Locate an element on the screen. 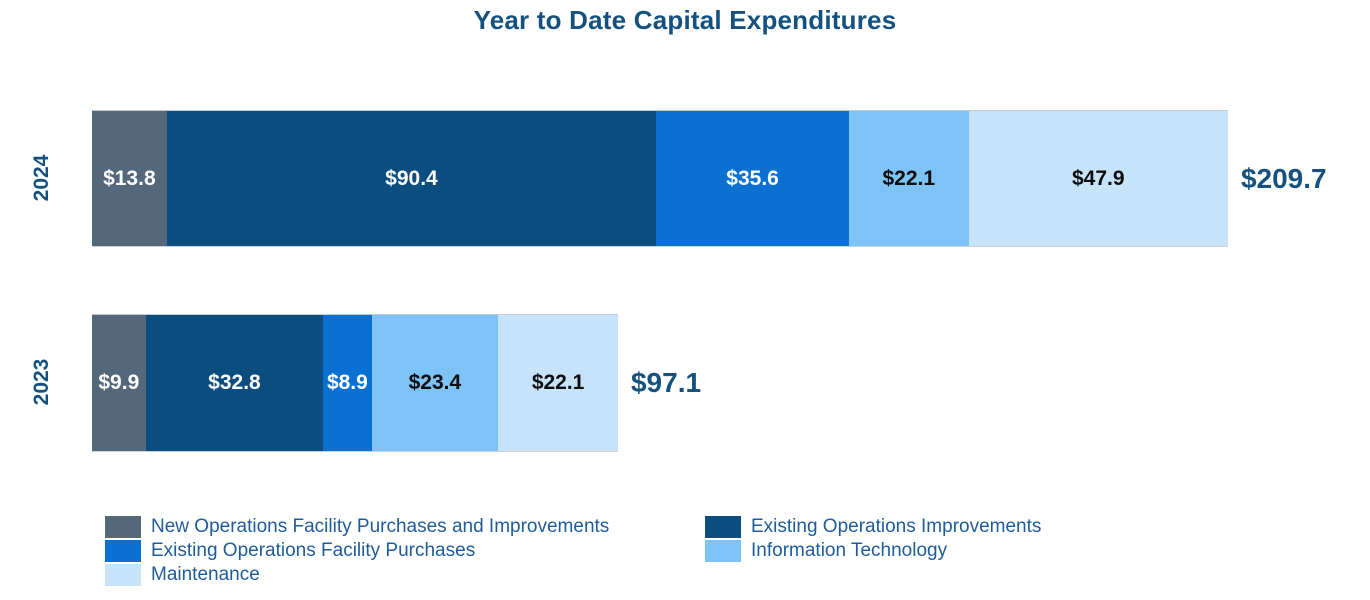  bar-segment: $35.6 is located at coordinates (752, 178).